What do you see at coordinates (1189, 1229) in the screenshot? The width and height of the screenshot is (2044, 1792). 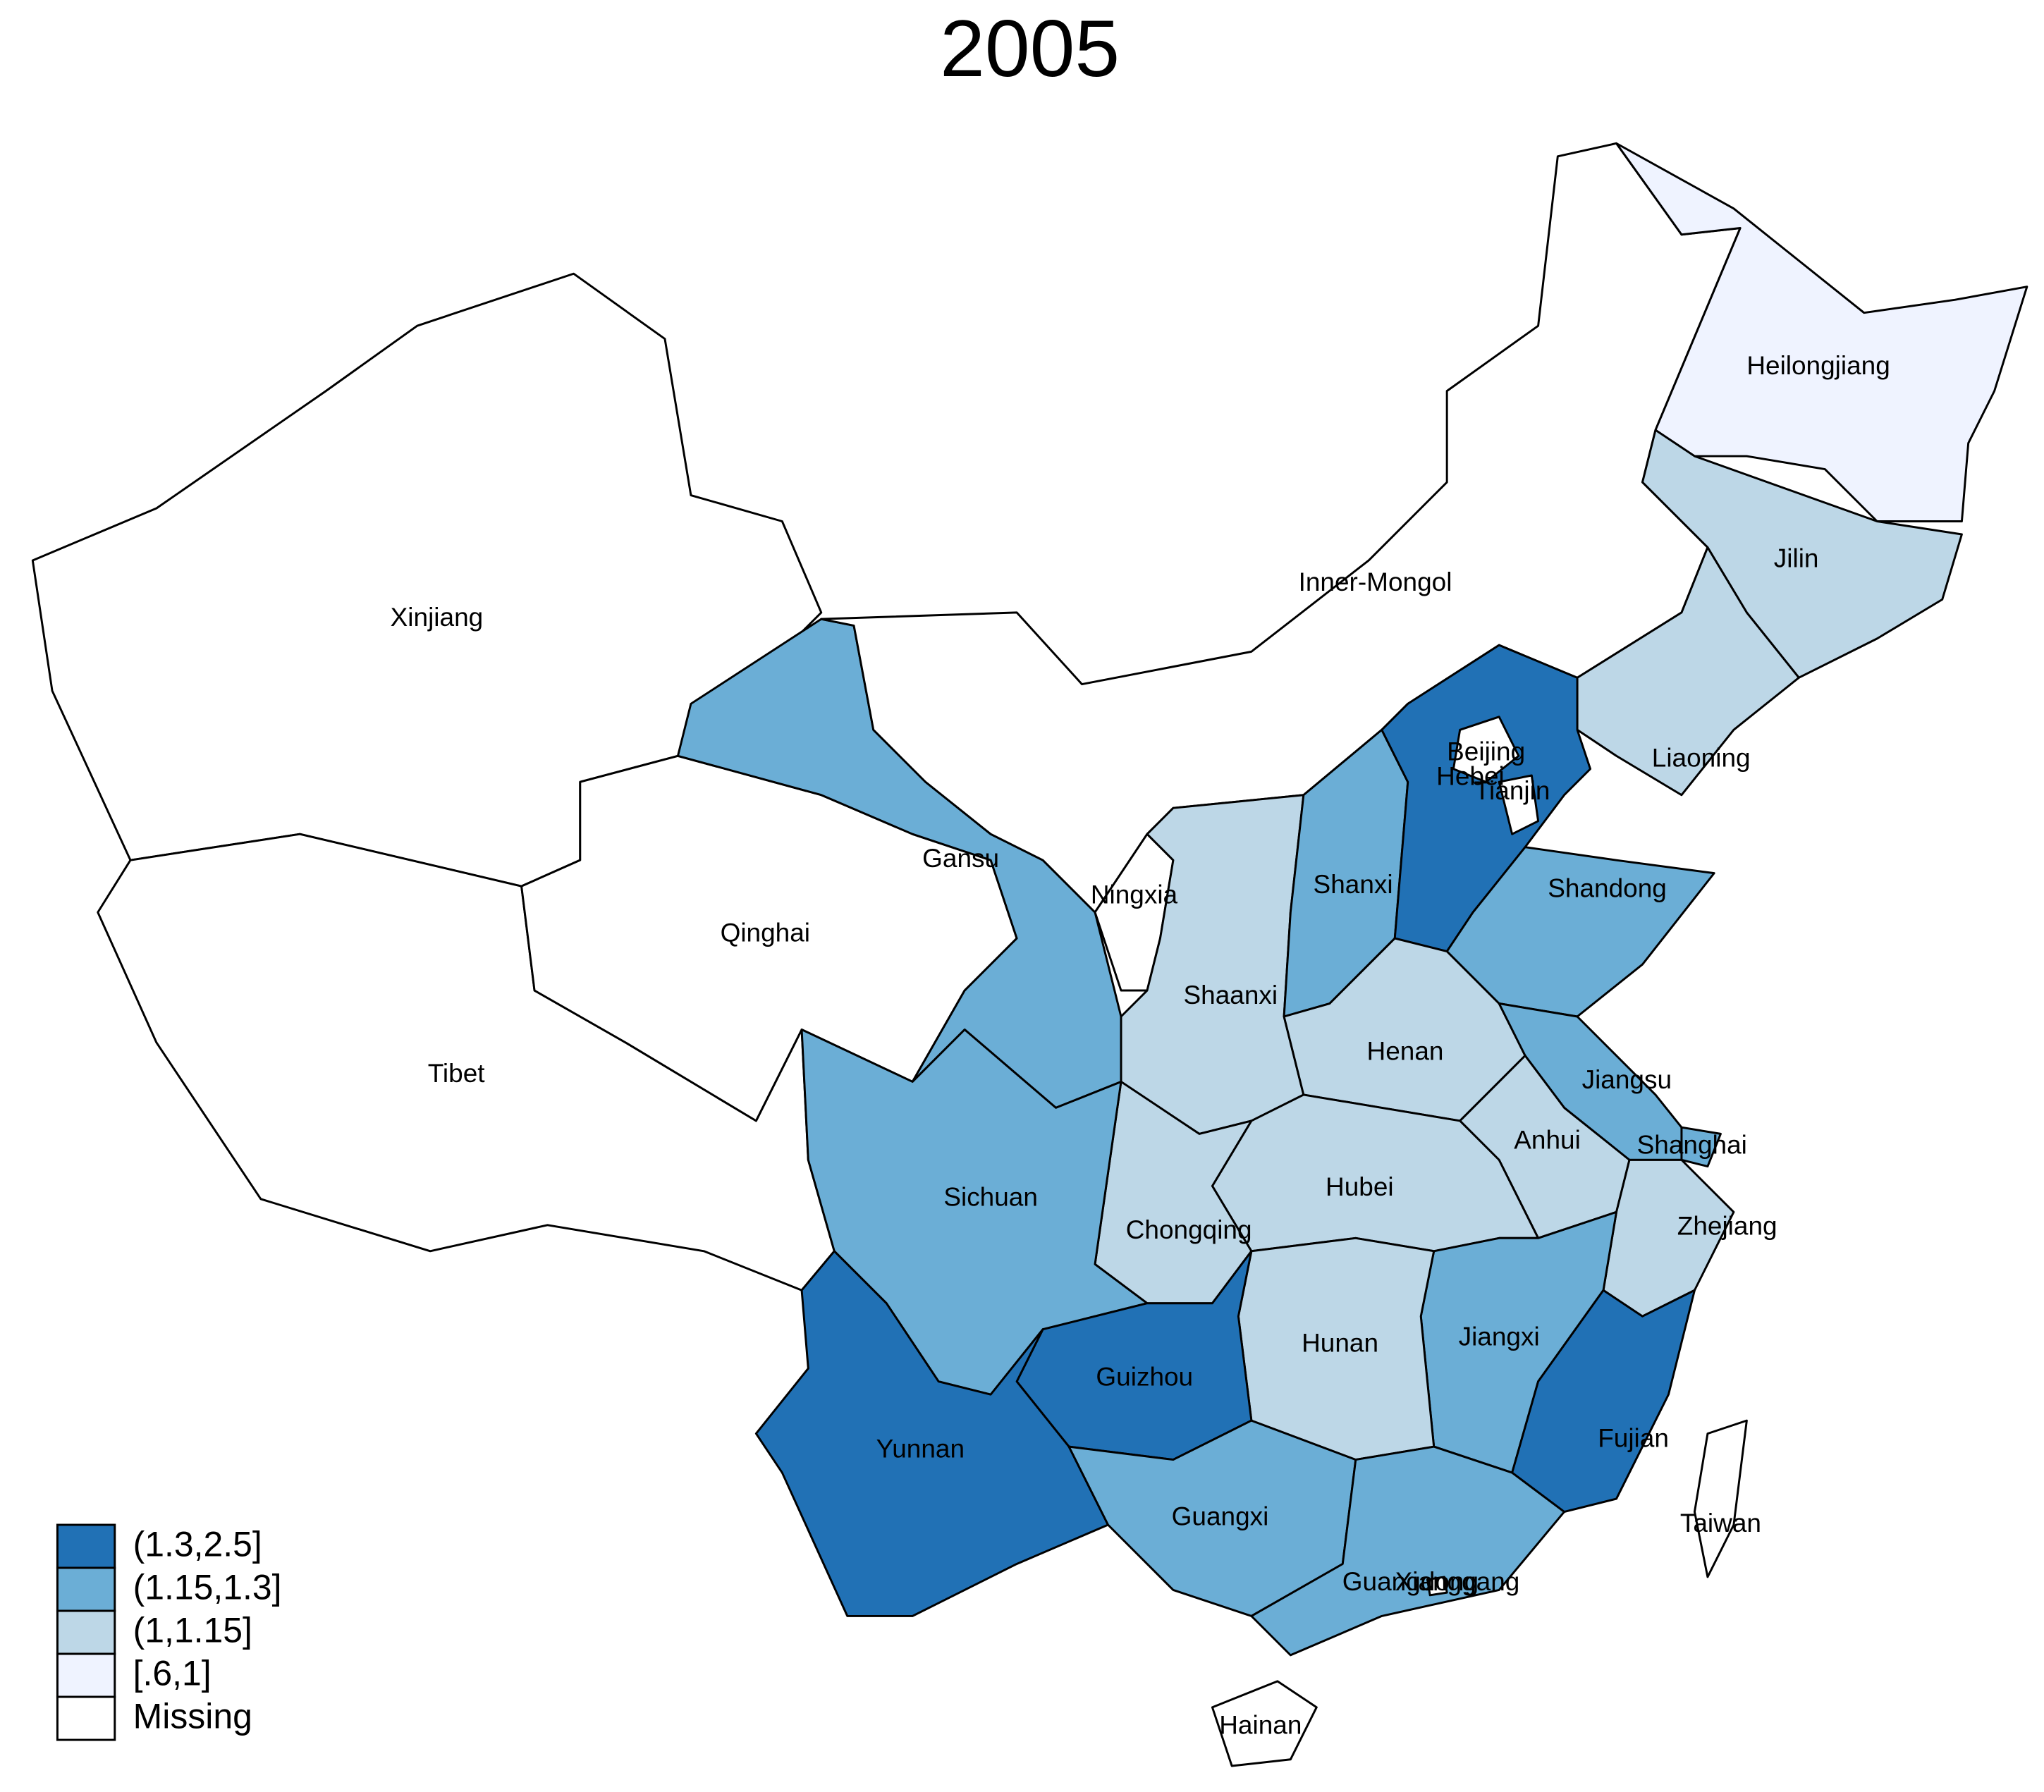 I see `province-label: Chongqing` at bounding box center [1189, 1229].